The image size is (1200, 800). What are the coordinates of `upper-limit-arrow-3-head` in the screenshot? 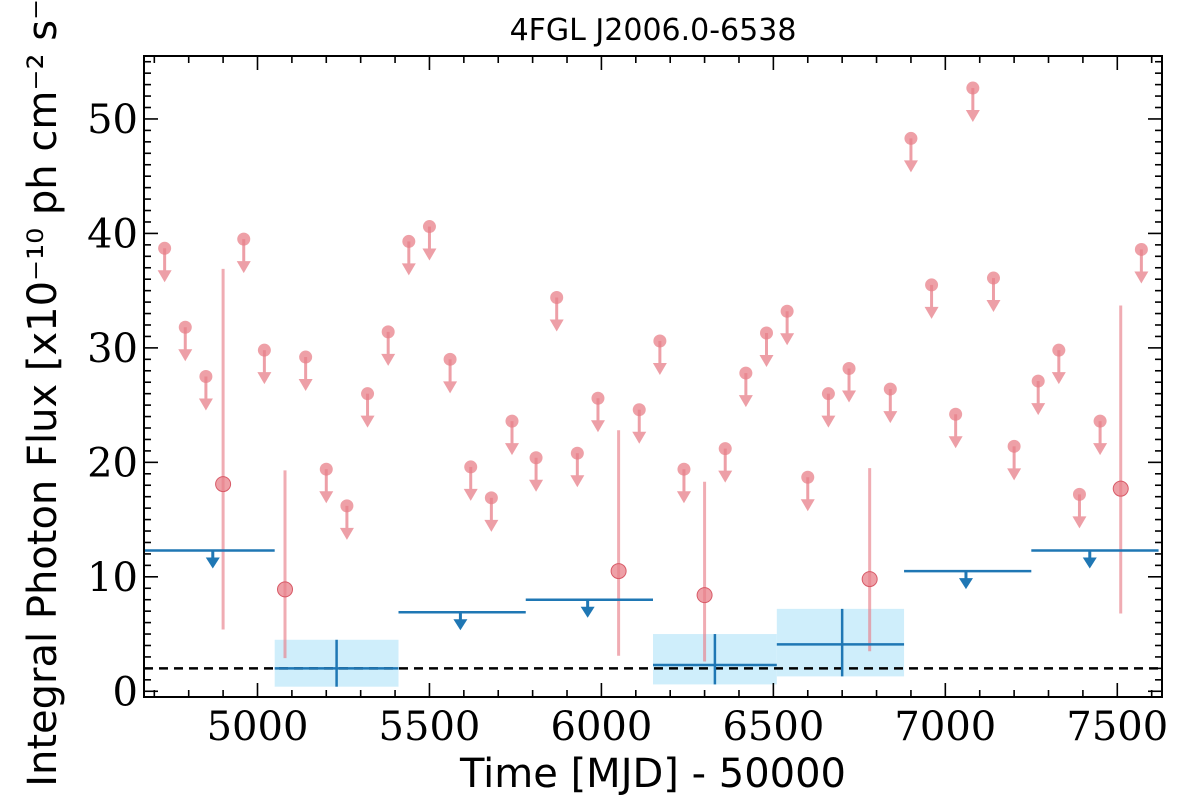 It's located at (243, 267).